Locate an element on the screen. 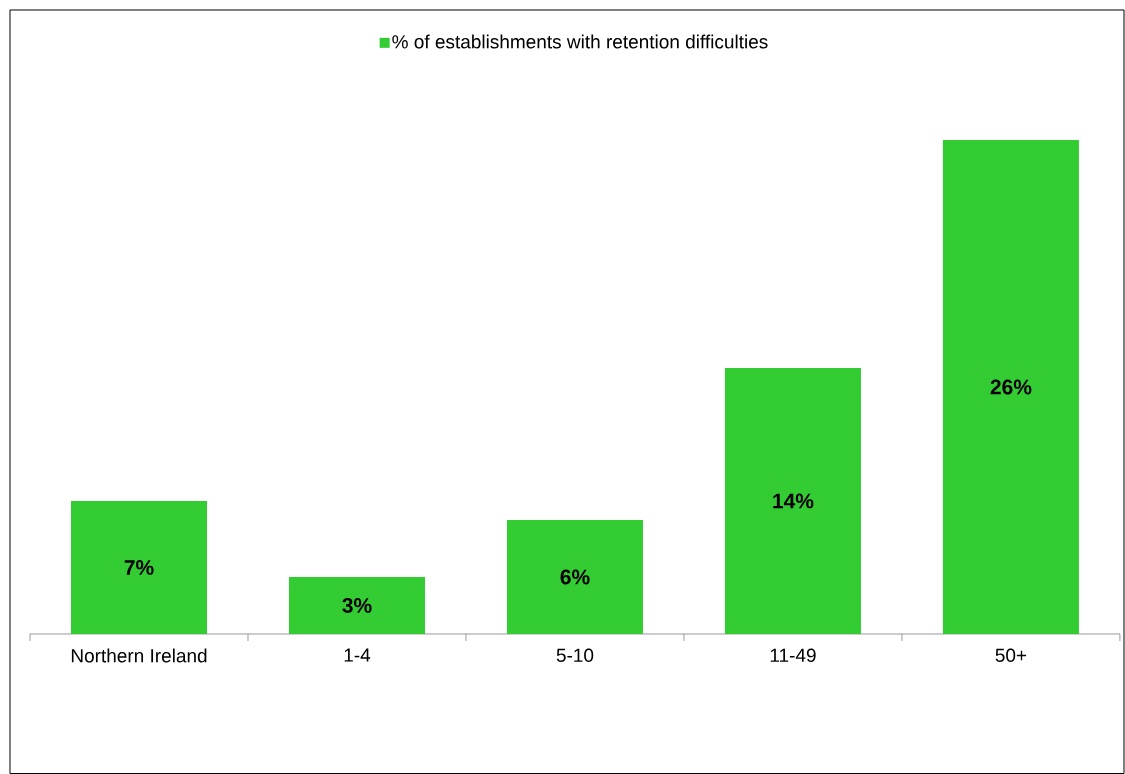  data-label: 6% is located at coordinates (575, 577).